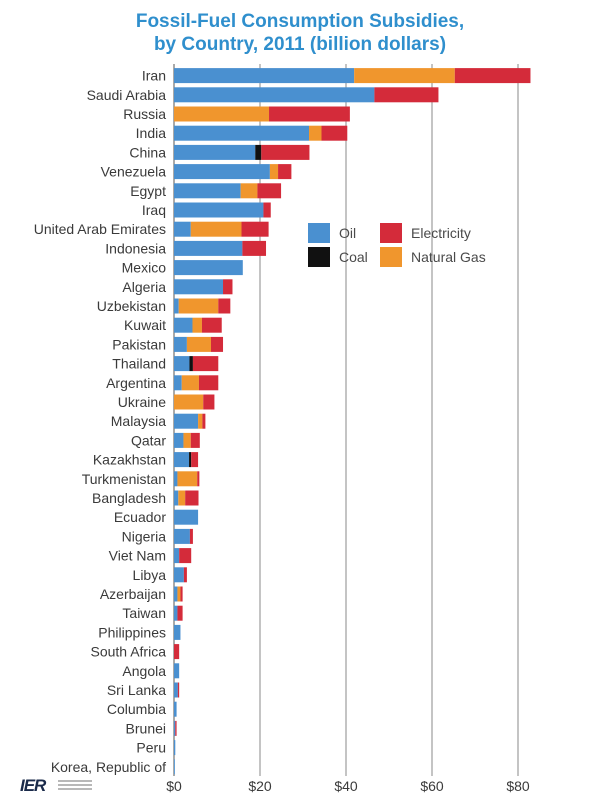 This screenshot has height=800, width=600. I want to click on category-label: Argentina, so click(136, 383).